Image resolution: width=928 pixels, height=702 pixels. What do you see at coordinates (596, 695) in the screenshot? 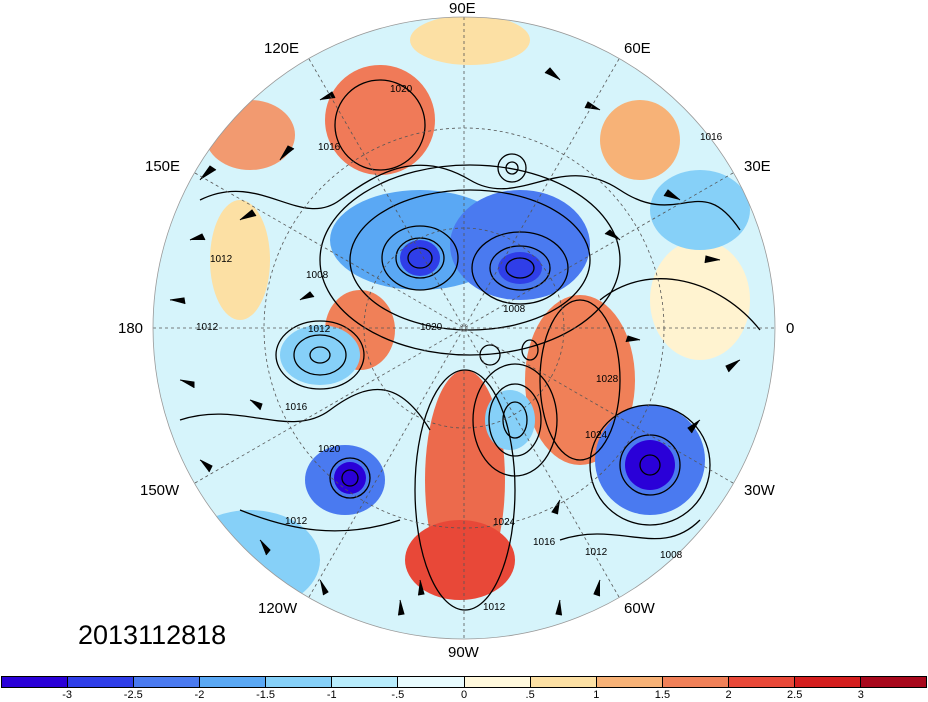
I see `colorbar-tick-label: 1` at bounding box center [596, 695].